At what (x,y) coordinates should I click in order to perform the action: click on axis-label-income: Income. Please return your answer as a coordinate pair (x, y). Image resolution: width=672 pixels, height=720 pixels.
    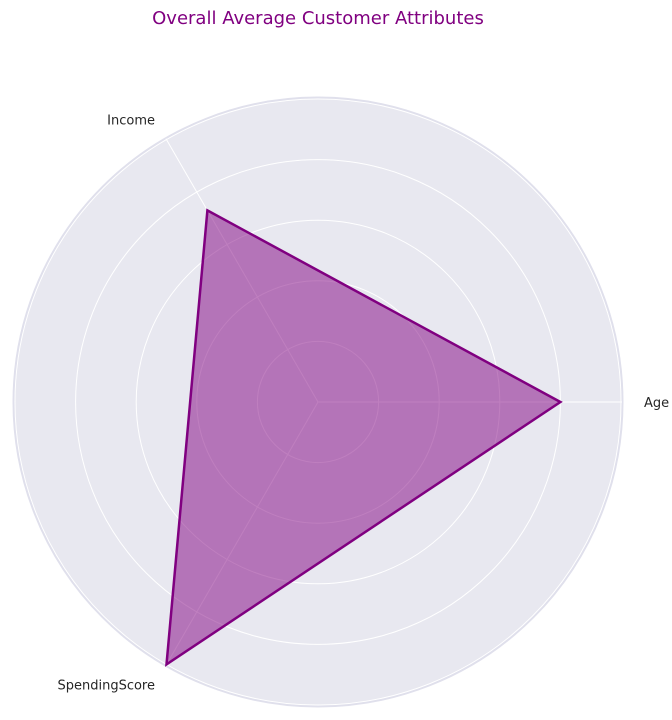
    Looking at the image, I should click on (131, 121).